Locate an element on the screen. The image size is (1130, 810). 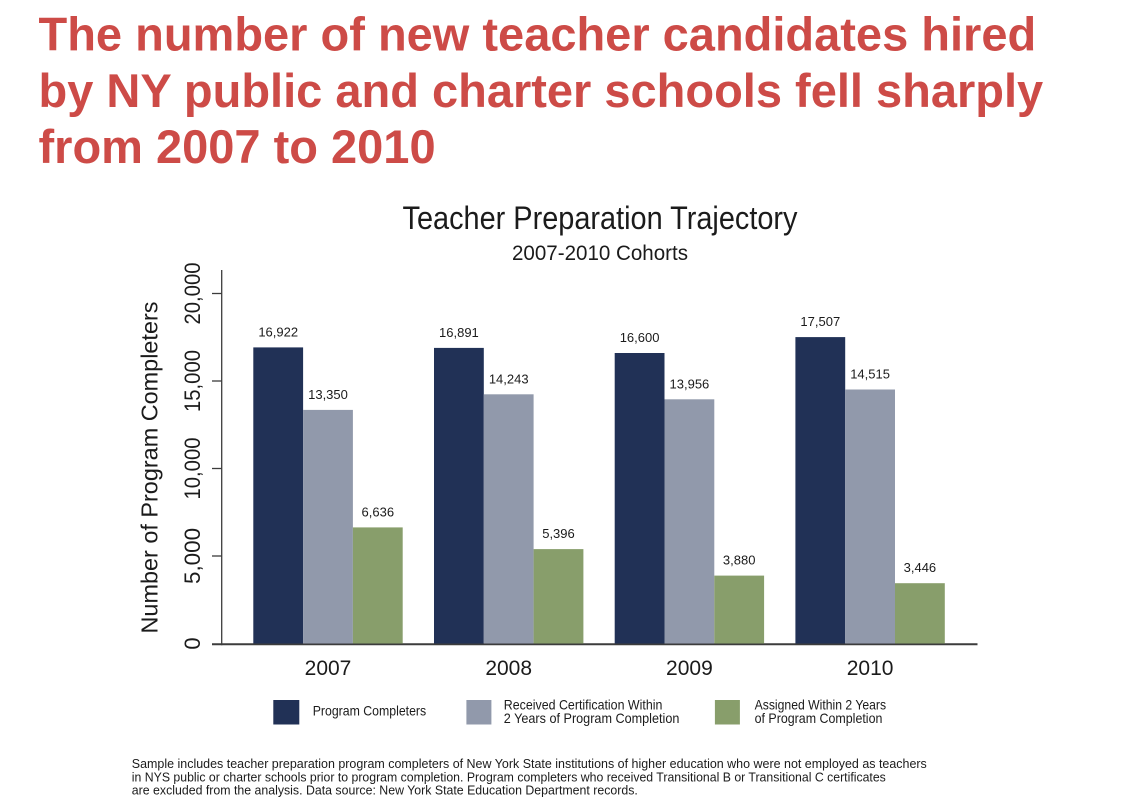
svg-text: 2008 is located at coordinates (508, 668).